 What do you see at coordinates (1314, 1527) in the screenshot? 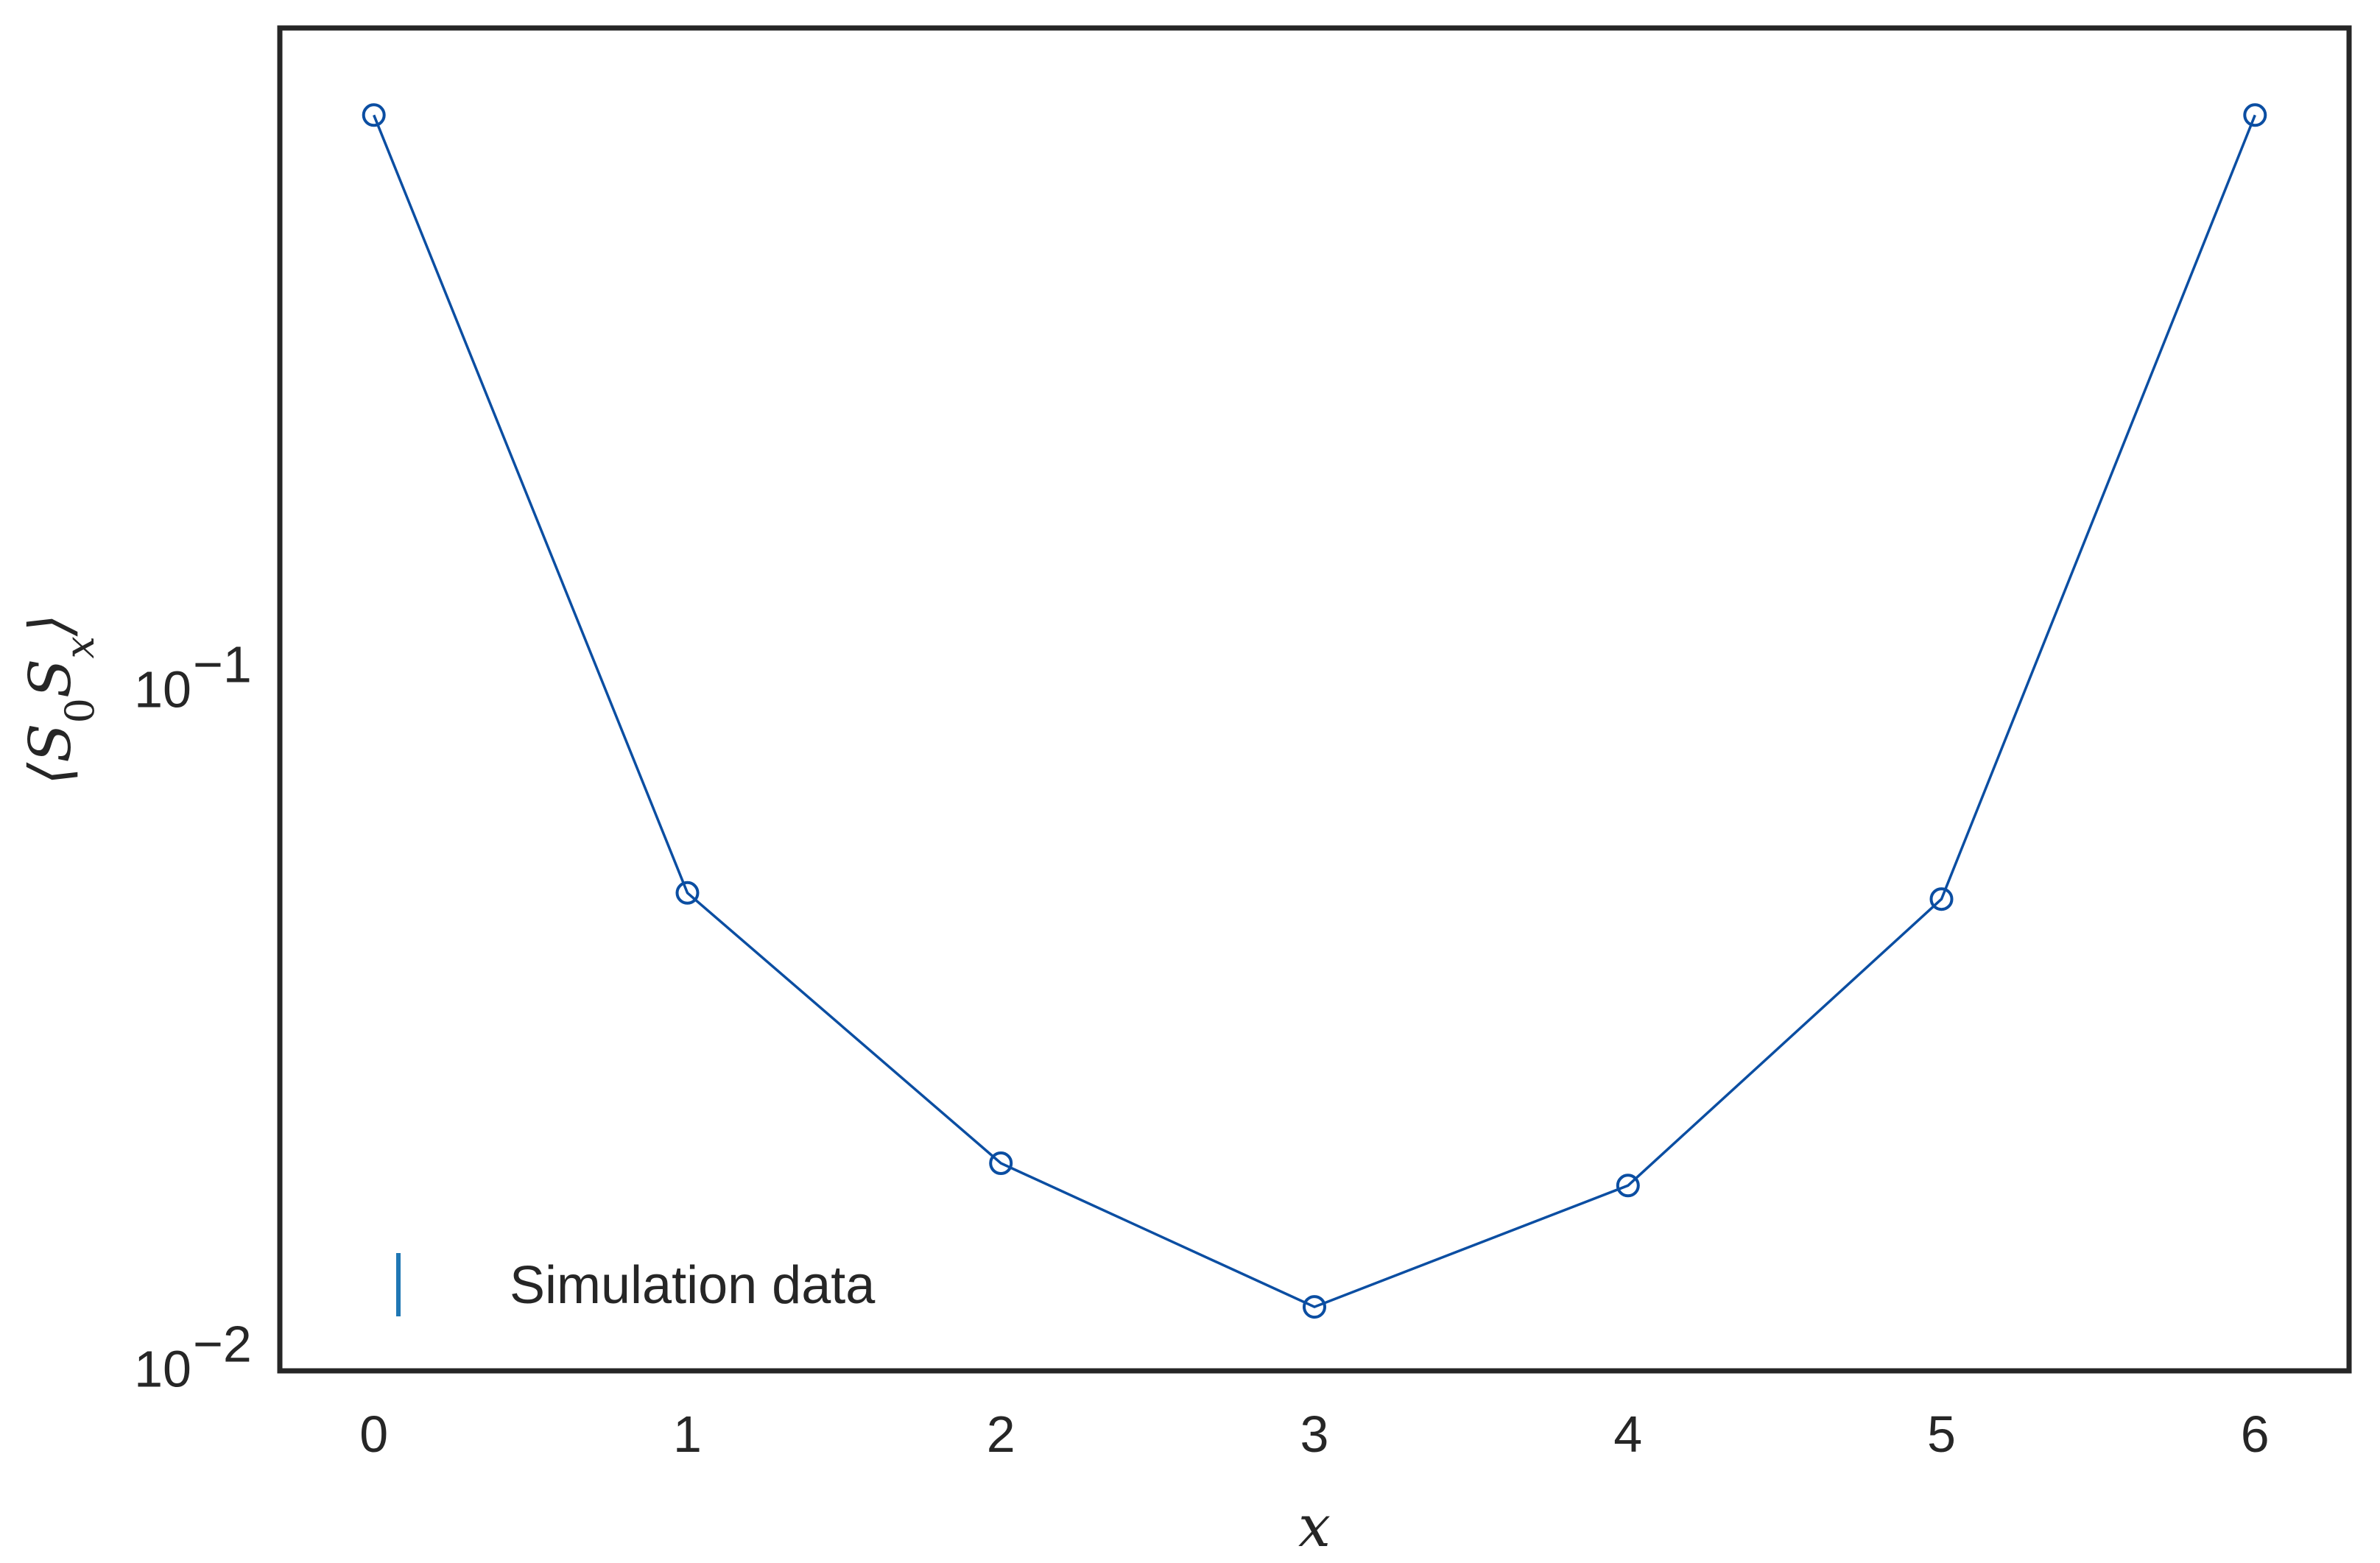
I see `x-axis-label: x` at bounding box center [1314, 1527].